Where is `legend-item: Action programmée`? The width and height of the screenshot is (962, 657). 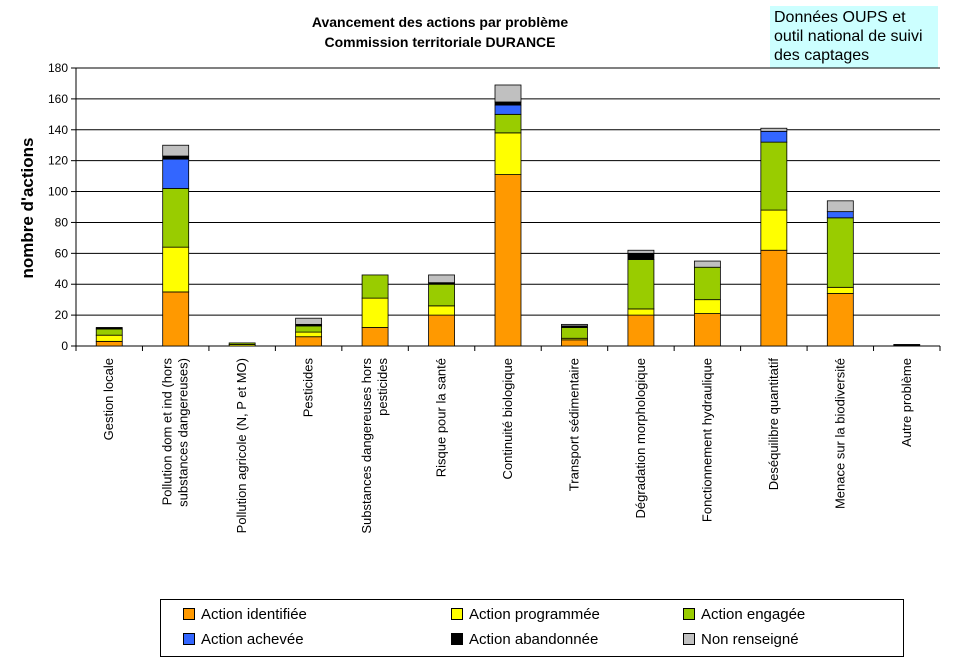 legend-item: Action programmée is located at coordinates (525, 615).